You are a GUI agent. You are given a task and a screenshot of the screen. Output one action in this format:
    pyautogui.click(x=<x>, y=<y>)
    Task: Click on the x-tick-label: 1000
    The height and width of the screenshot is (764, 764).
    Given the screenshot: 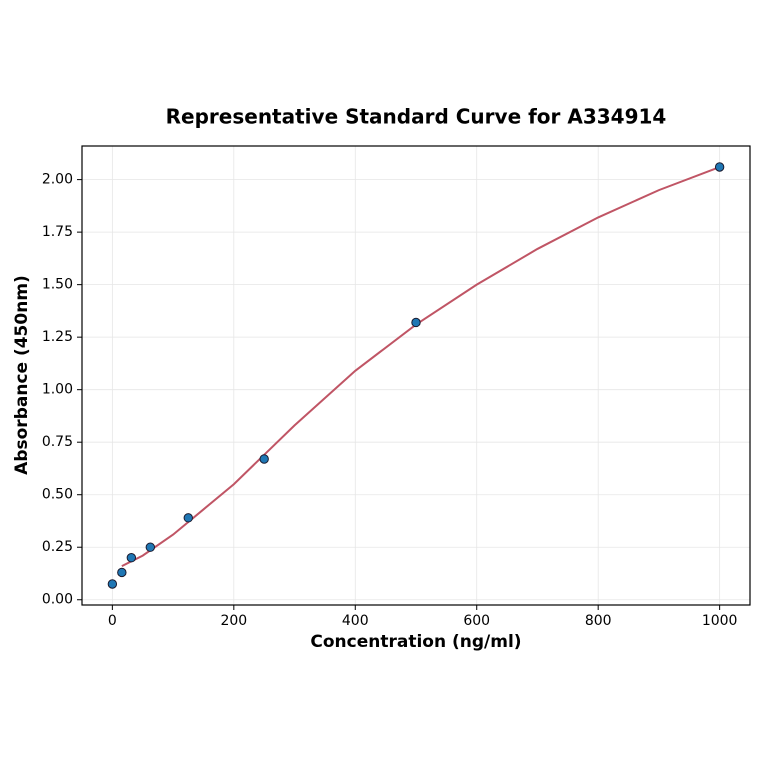 What is the action you would take?
    pyautogui.click(x=720, y=621)
    